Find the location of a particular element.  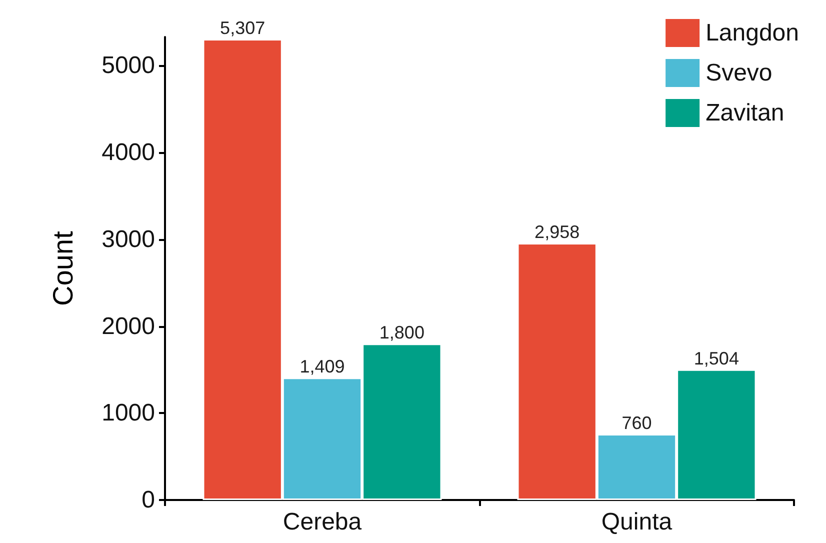

y-tick-label: 5000 is located at coordinates (128, 66).